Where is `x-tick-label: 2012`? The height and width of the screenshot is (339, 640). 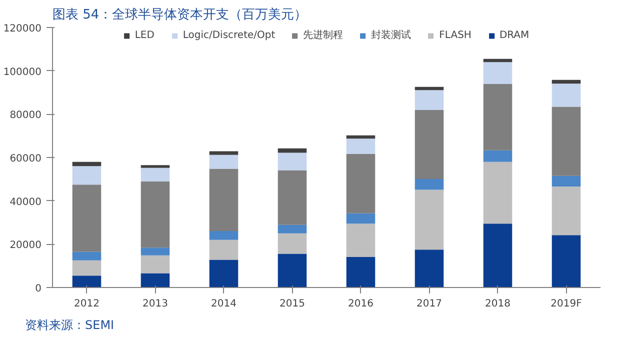 x-tick-label: 2012 is located at coordinates (87, 304).